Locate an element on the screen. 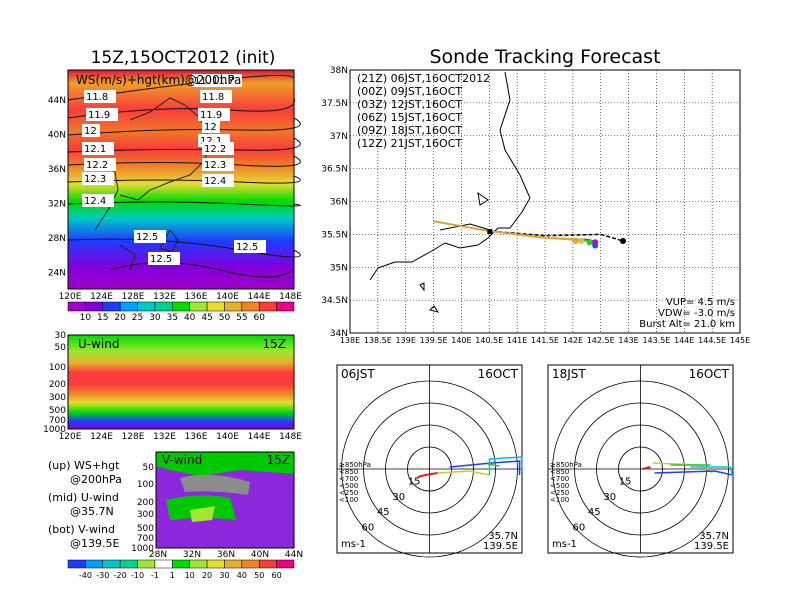 This screenshot has height=612, width=792. u-y-tick: 700 is located at coordinates (57, 421).